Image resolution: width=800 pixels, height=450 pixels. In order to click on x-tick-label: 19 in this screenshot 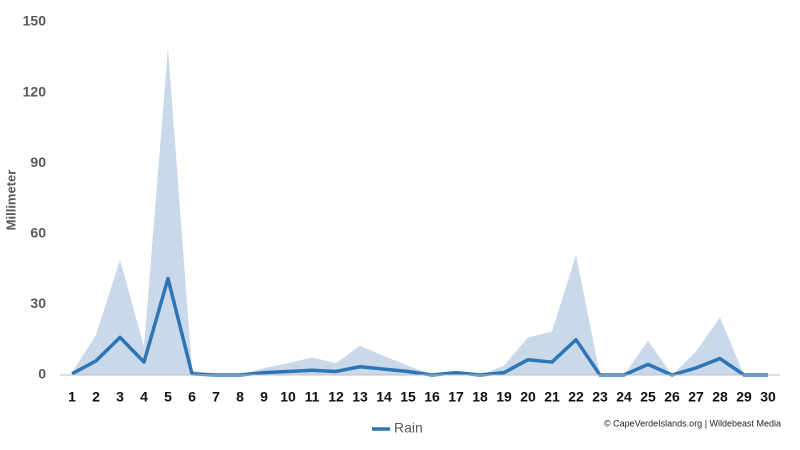, I will do `click(504, 397)`.